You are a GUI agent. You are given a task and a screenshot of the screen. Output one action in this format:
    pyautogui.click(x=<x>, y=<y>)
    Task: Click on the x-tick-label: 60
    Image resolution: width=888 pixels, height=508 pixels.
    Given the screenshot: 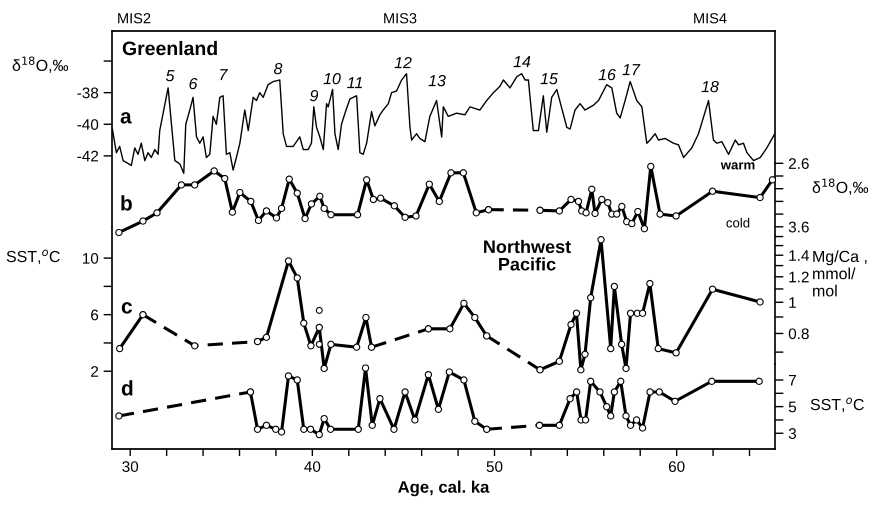 What is the action you would take?
    pyautogui.click(x=676, y=466)
    